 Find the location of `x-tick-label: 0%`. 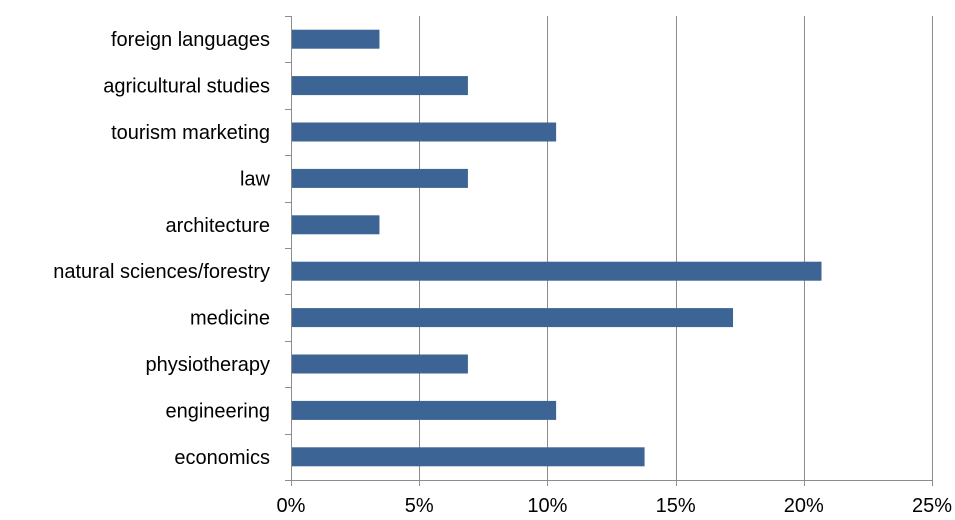

x-tick-label: 0% is located at coordinates (291, 506).